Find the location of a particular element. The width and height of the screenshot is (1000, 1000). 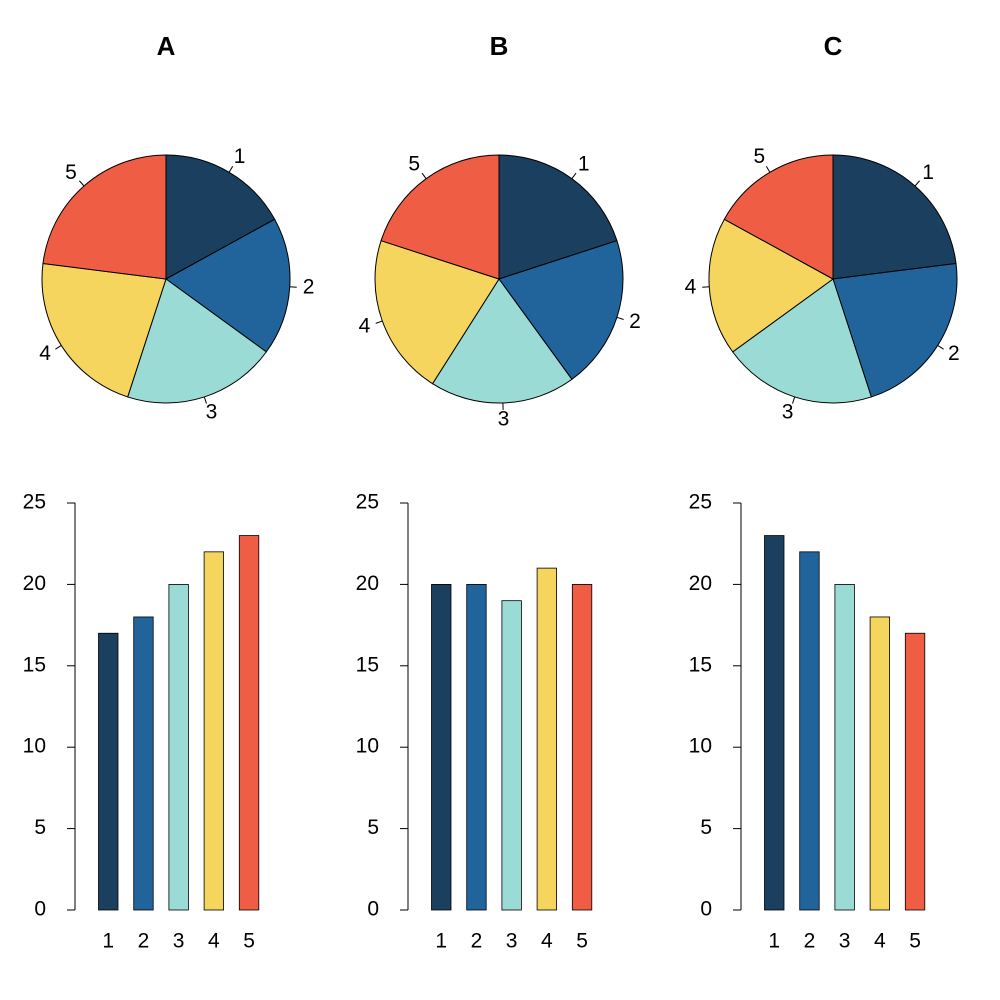

pie-title: A is located at coordinates (166, 46).